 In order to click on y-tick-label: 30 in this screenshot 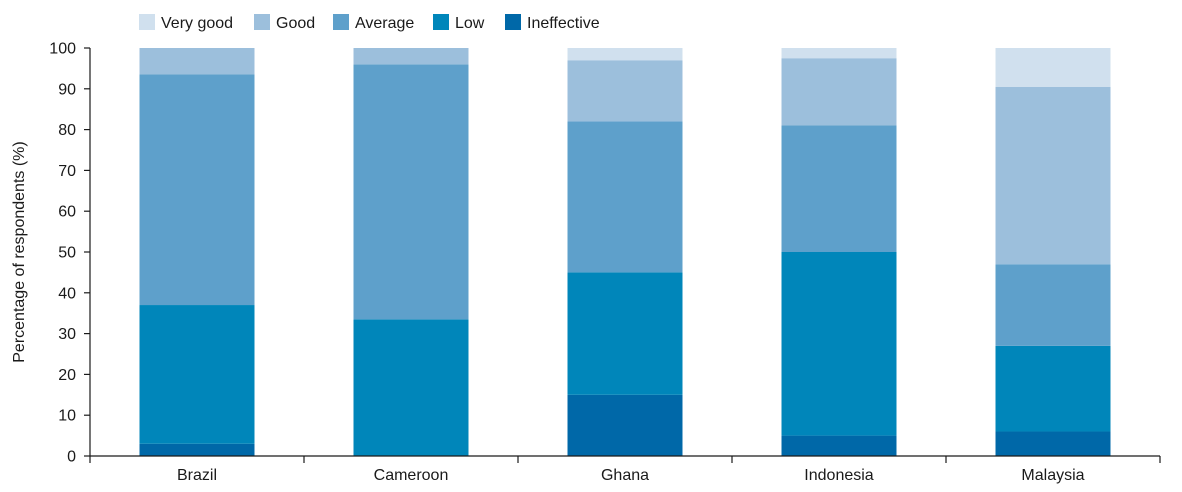, I will do `click(67, 334)`.